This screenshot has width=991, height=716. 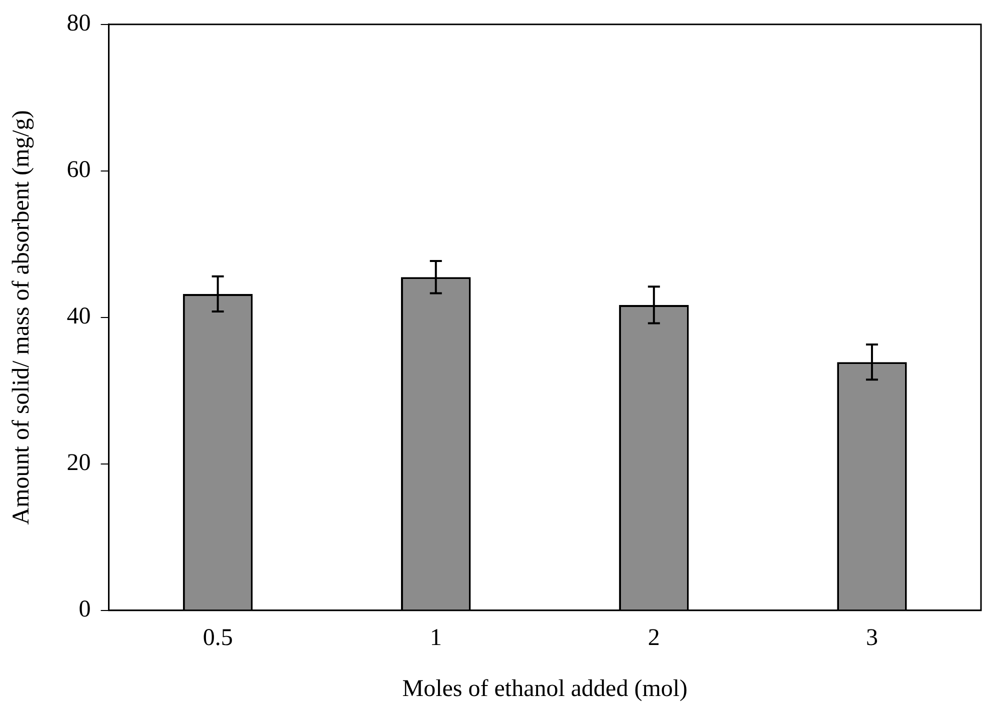 I want to click on x-tick-label: 1, so click(x=436, y=638).